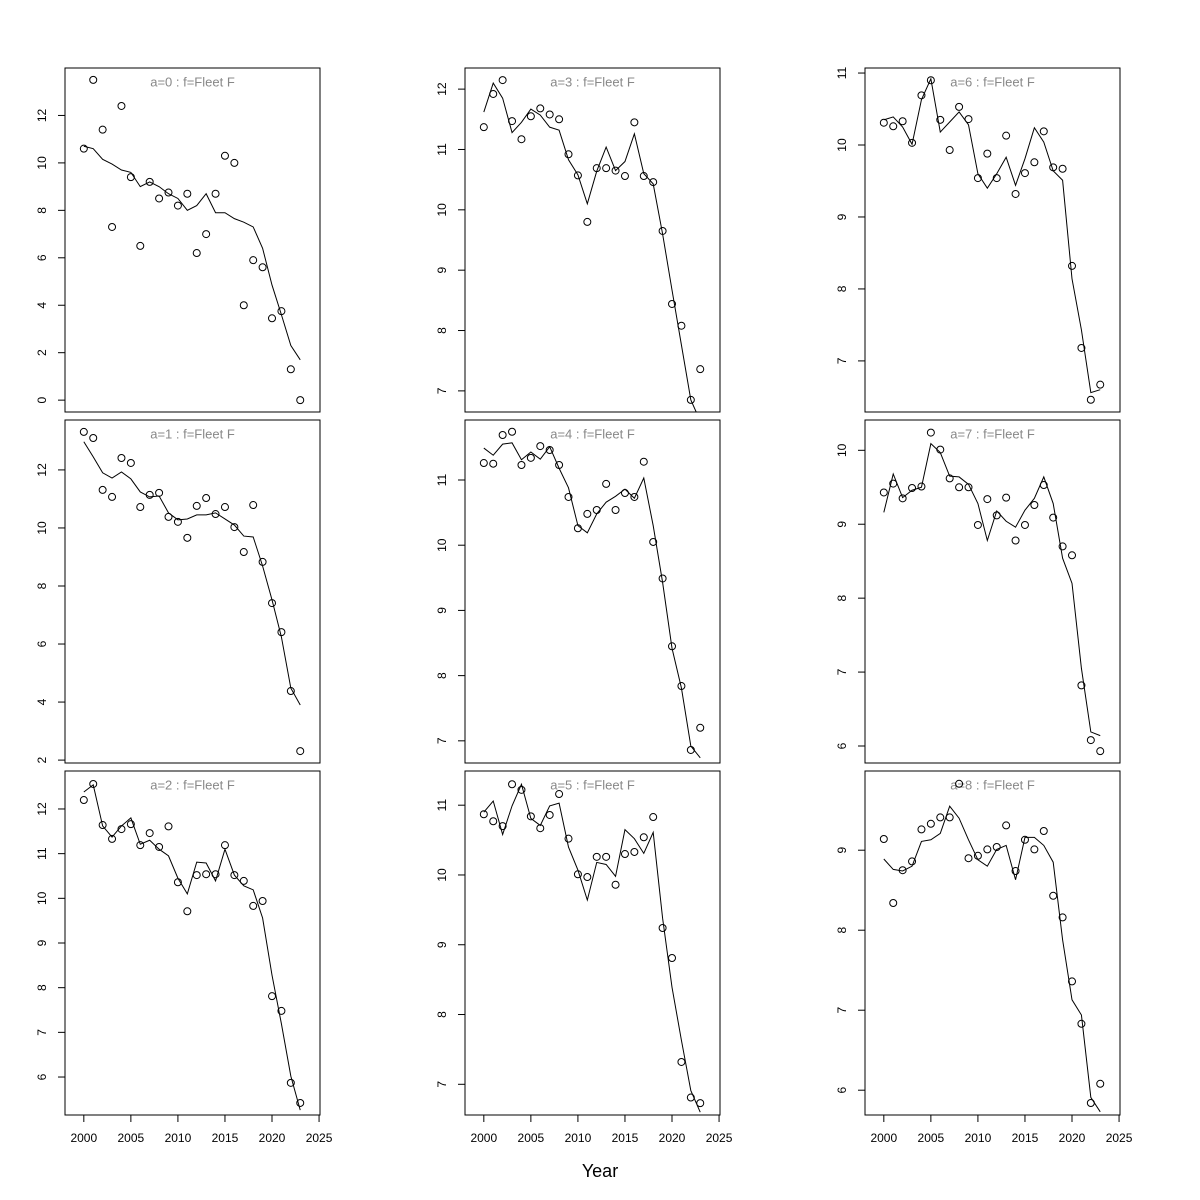 The image size is (1200, 1200). I want to click on plot-area, so click(992, 946).